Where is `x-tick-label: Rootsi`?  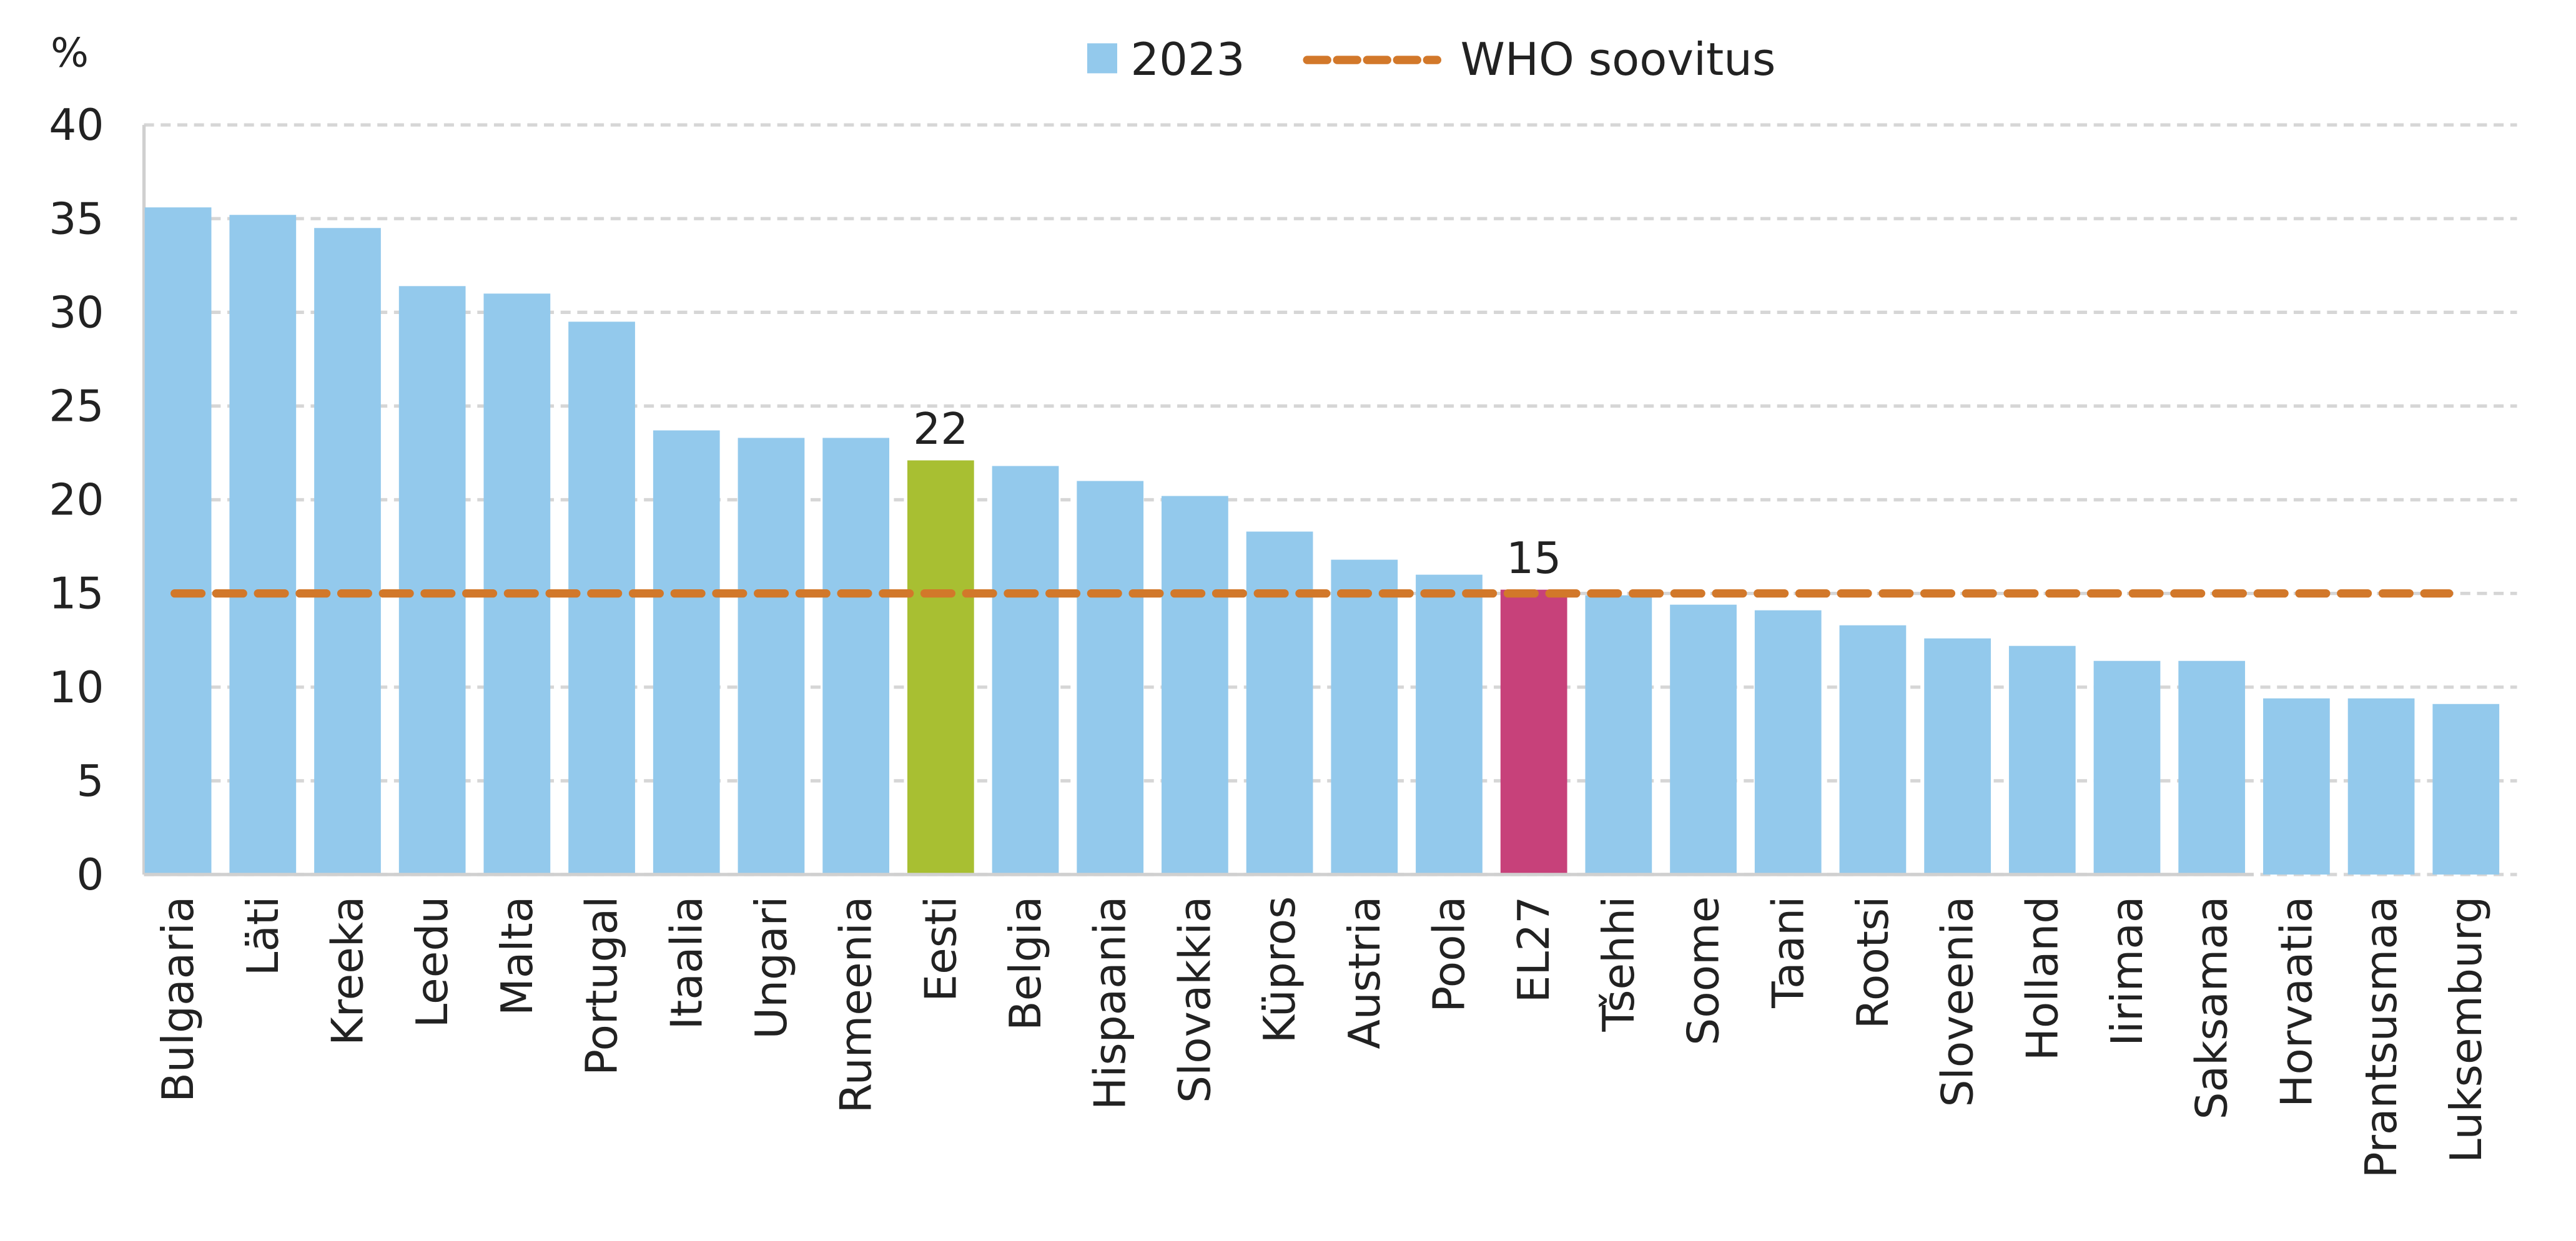
x-tick-label: Rootsi is located at coordinates (1873, 962).